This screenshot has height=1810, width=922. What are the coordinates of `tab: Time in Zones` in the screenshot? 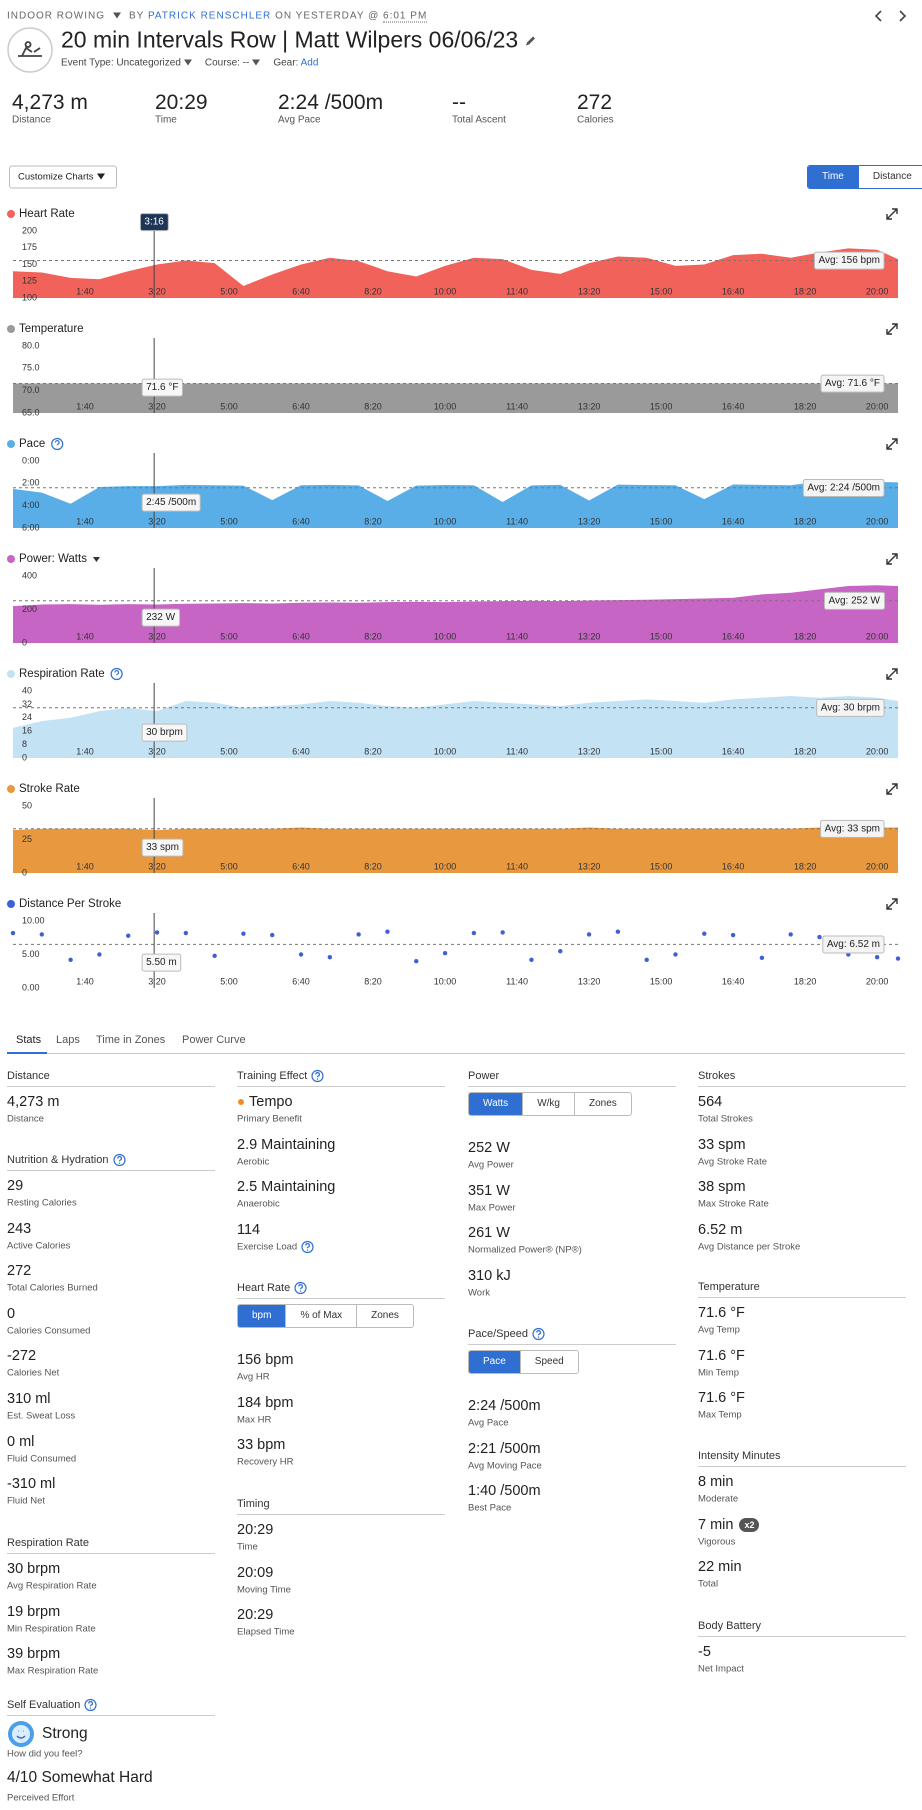 It's located at (131, 1040).